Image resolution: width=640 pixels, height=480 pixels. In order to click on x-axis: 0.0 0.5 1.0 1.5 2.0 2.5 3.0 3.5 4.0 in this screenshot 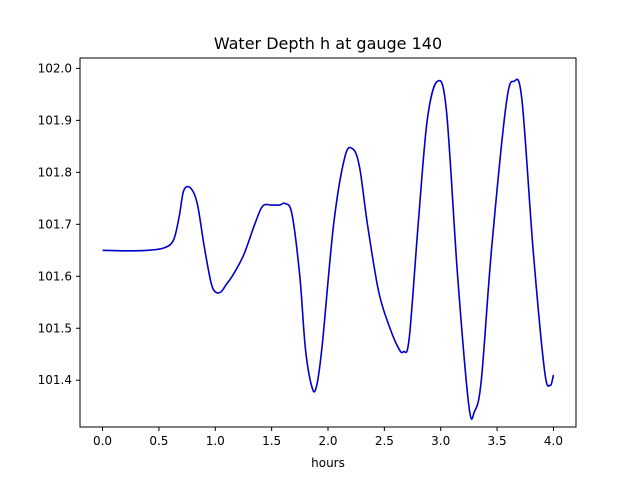, I will do `click(328, 437)`.